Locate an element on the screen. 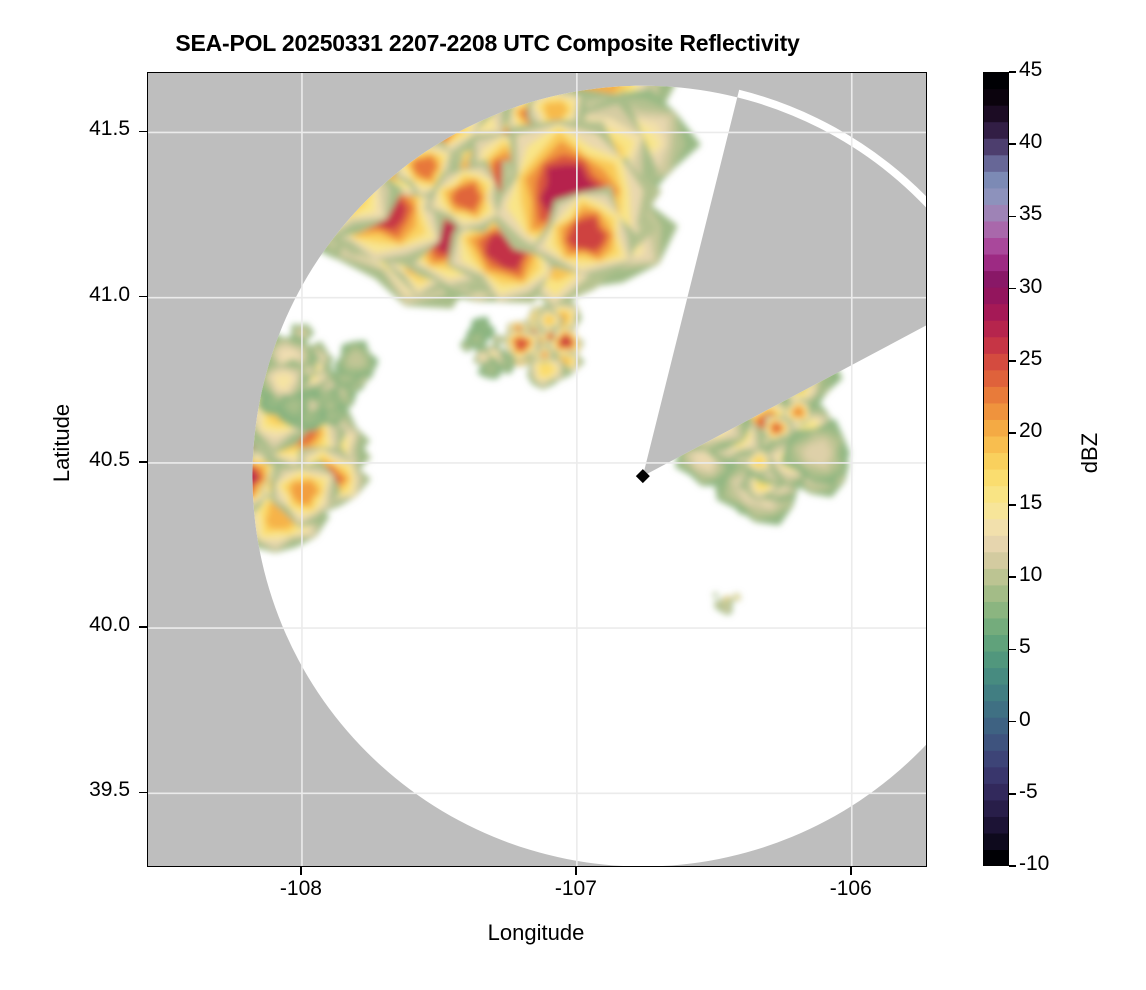  colorbar is located at coordinates (996, 469).